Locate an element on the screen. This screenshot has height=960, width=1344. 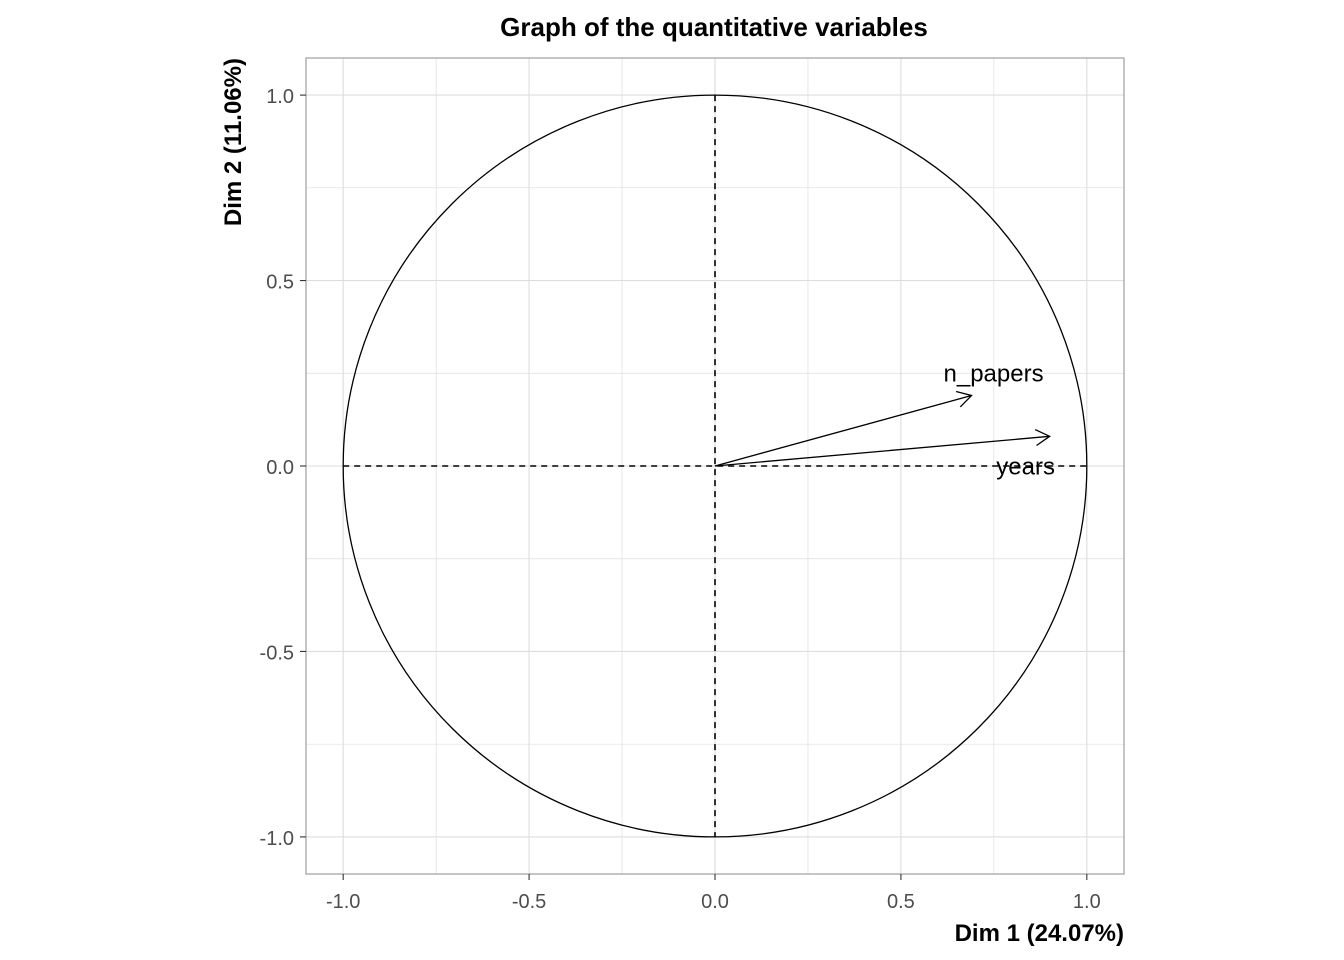
x-tick-label: 0.0 is located at coordinates (715, 902).